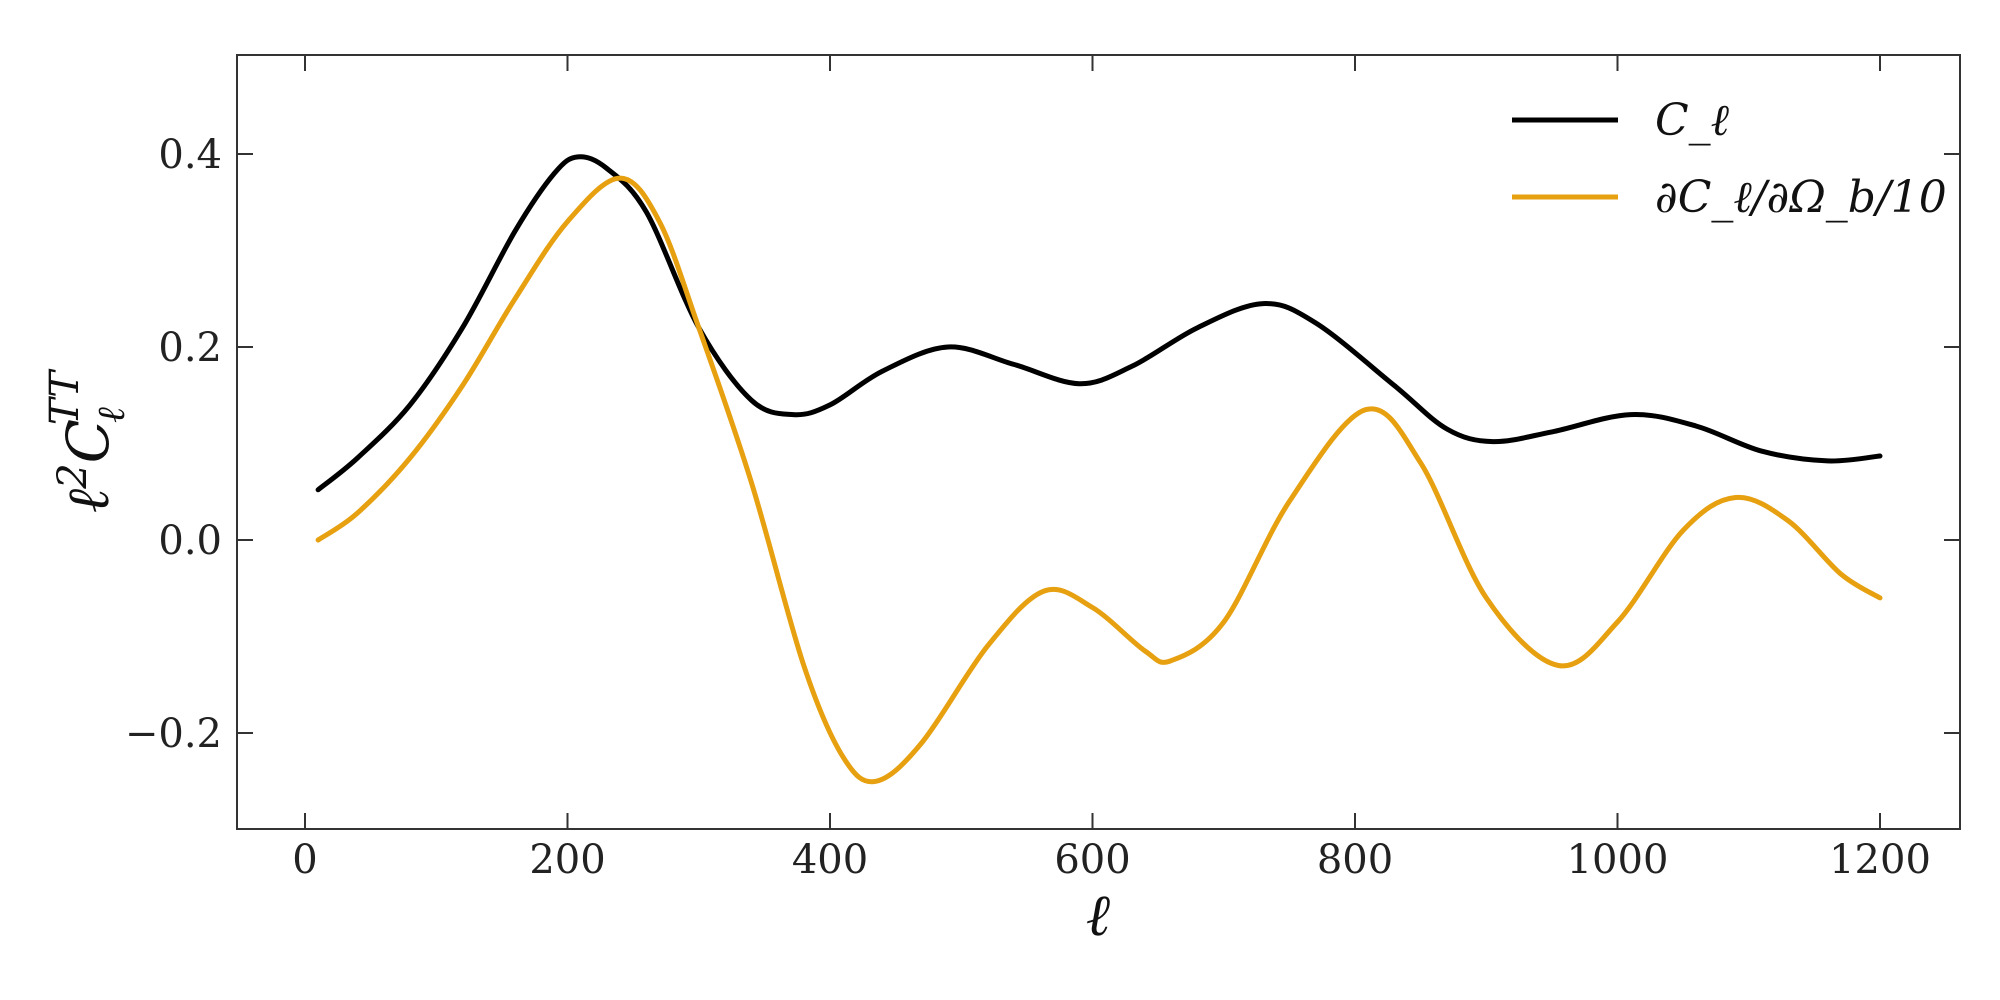  I want to click on x-tick-label: 600, so click(1092, 860).